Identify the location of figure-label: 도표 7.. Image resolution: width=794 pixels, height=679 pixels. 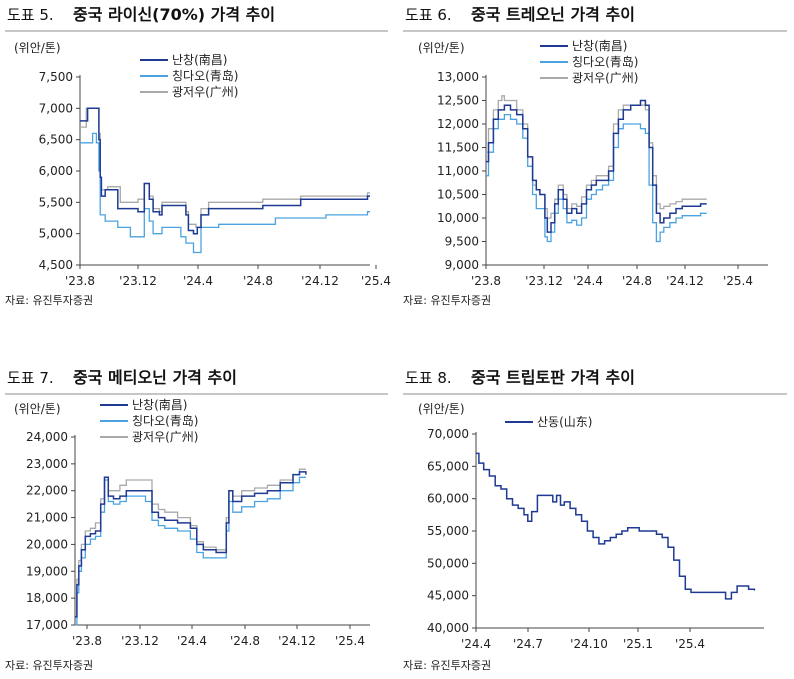
(30, 378).